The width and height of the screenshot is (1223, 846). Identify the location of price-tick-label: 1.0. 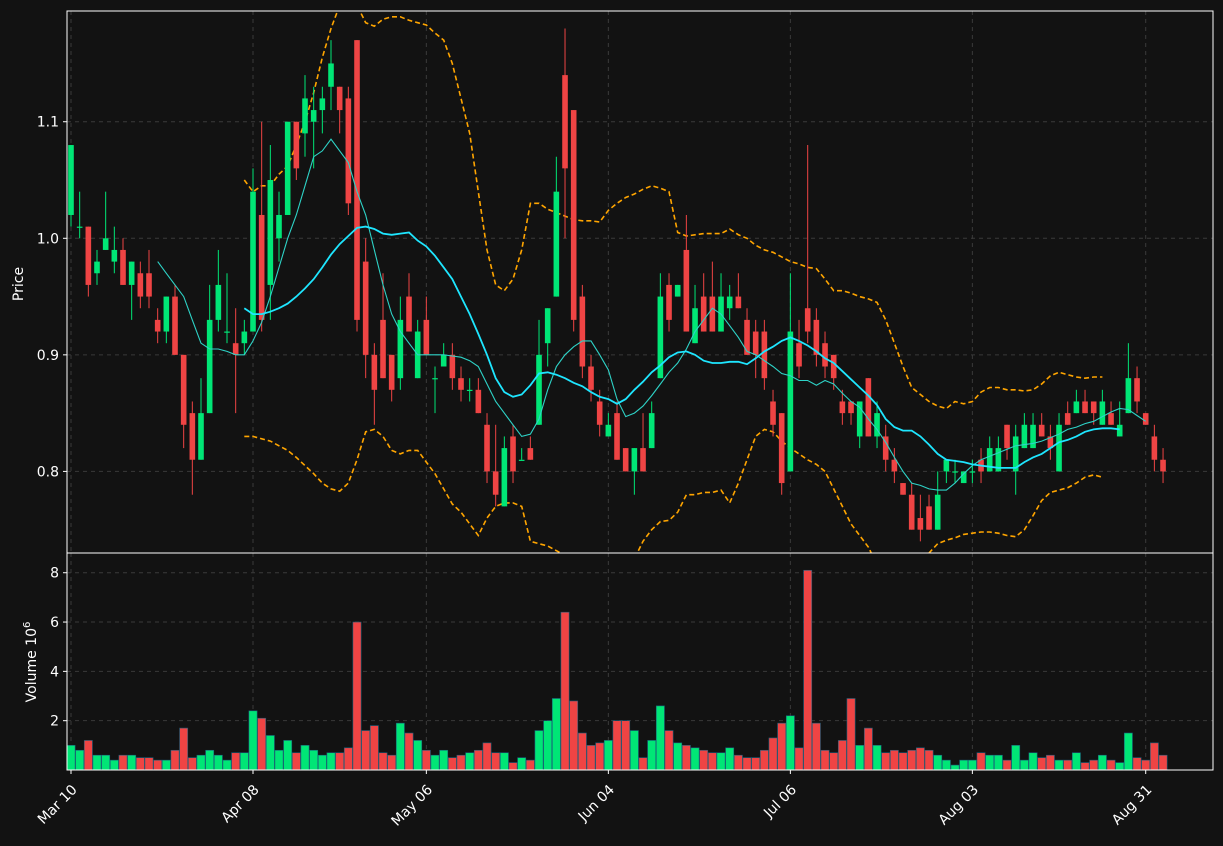
(48, 239).